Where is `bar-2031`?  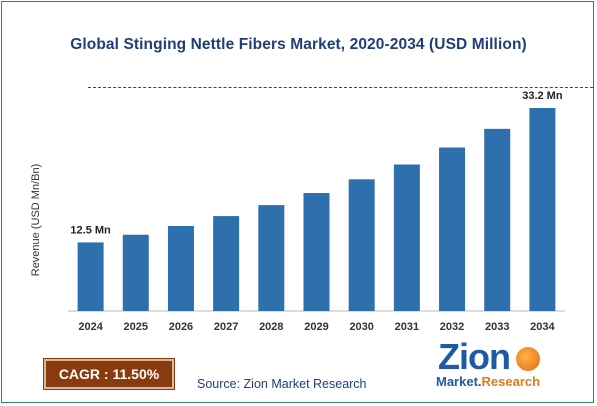
bar-2031 is located at coordinates (406, 237).